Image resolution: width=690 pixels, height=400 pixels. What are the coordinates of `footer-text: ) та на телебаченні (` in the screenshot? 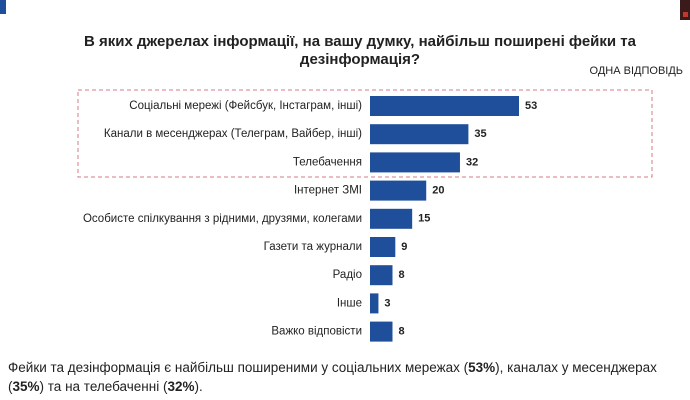 It's located at (103, 386).